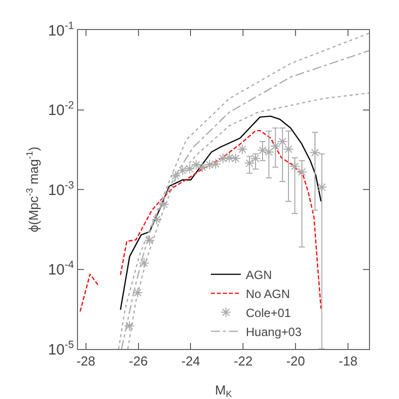 The image size is (399, 399). I want to click on y-tick-label: 10$^{-2}$, so click(61, 109).